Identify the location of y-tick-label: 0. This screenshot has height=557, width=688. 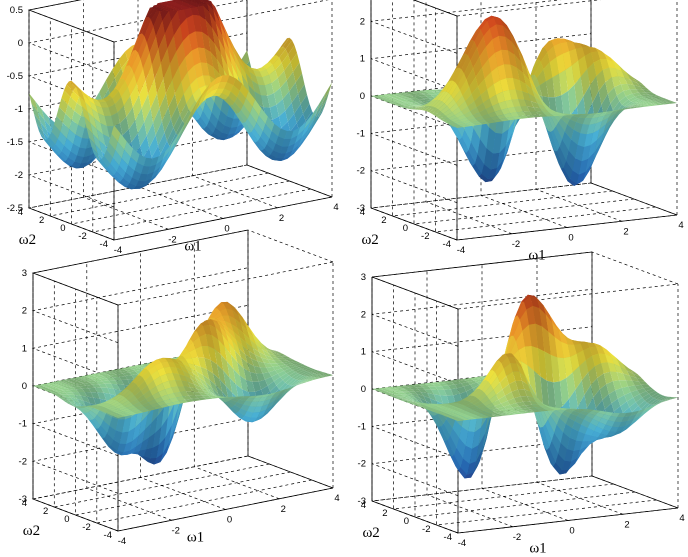
(406, 521).